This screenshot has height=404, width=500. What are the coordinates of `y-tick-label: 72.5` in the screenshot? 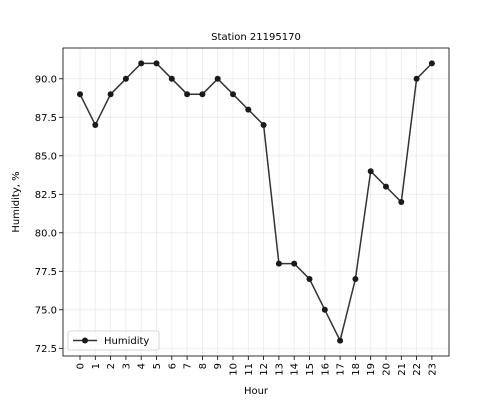 It's located at (46, 349).